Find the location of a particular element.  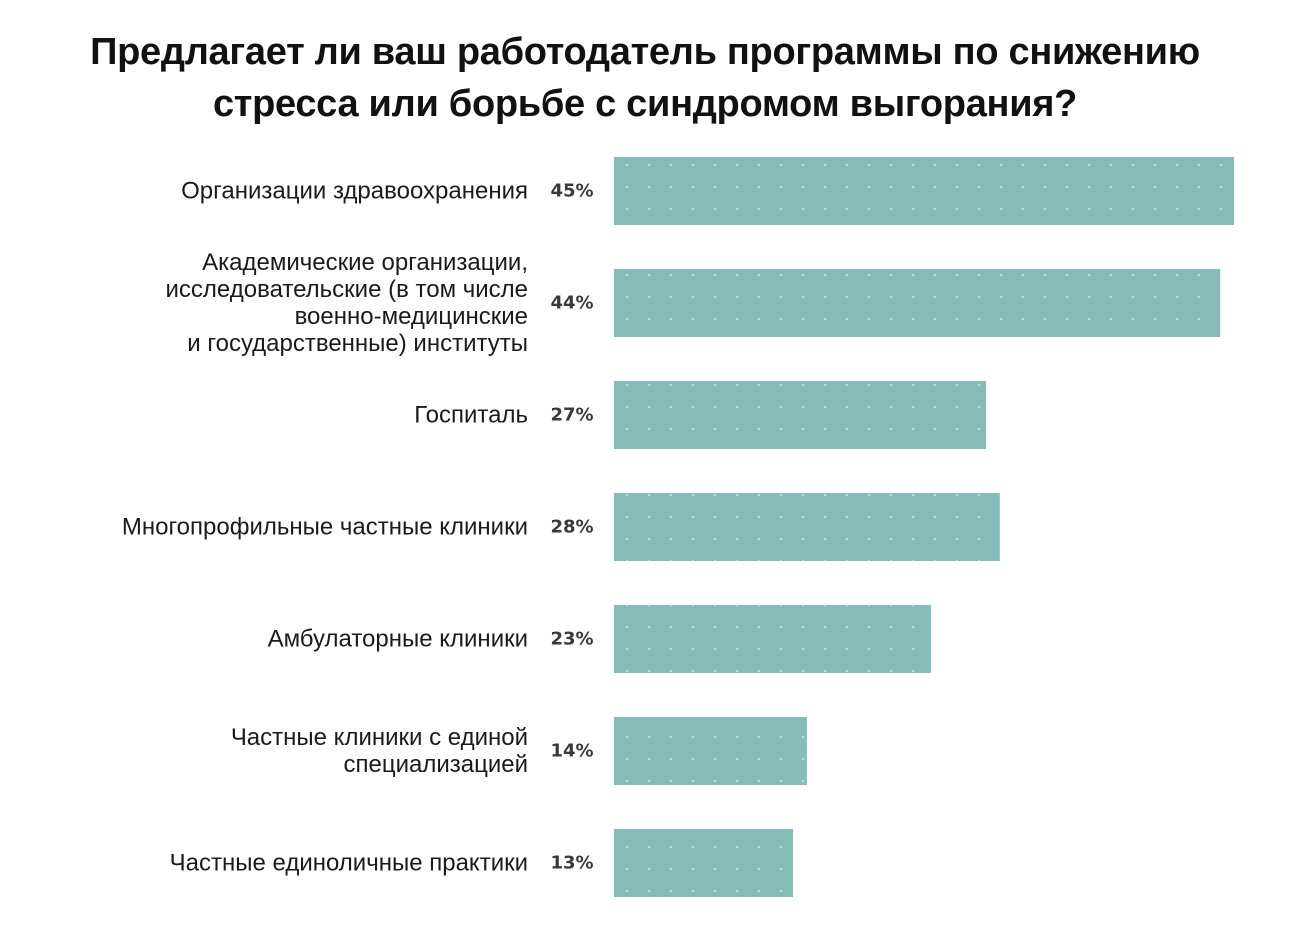

category-label-line: Организации здравоохранения is located at coordinates (354, 191).